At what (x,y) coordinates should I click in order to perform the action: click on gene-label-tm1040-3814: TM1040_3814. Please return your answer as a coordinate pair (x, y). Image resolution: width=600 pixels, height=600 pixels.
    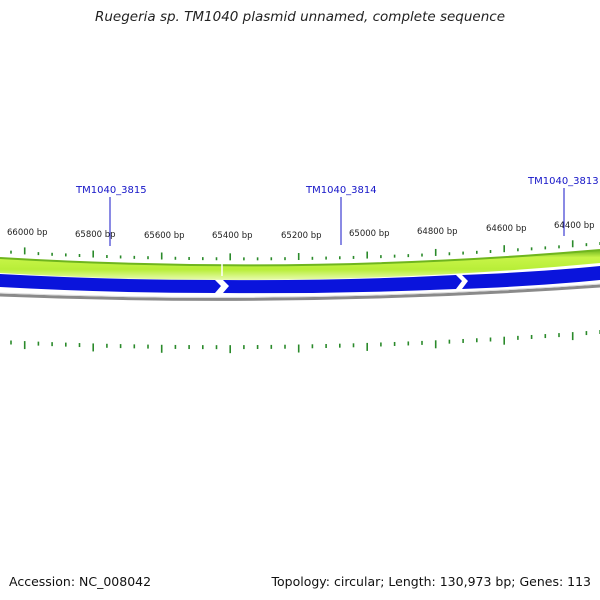
    Looking at the image, I should click on (341, 190).